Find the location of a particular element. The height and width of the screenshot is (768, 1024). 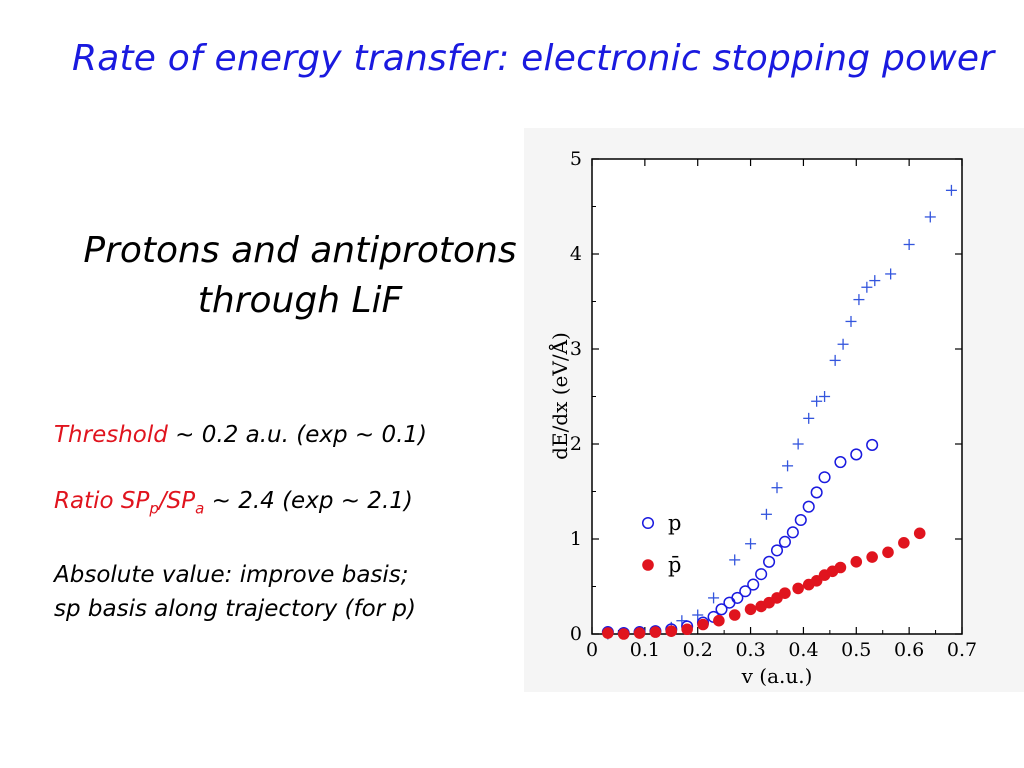

ratio-note: Ratio SPp/SPa ~ 2.4 (exp ~ 2.1) is located at coordinates (240, 505).